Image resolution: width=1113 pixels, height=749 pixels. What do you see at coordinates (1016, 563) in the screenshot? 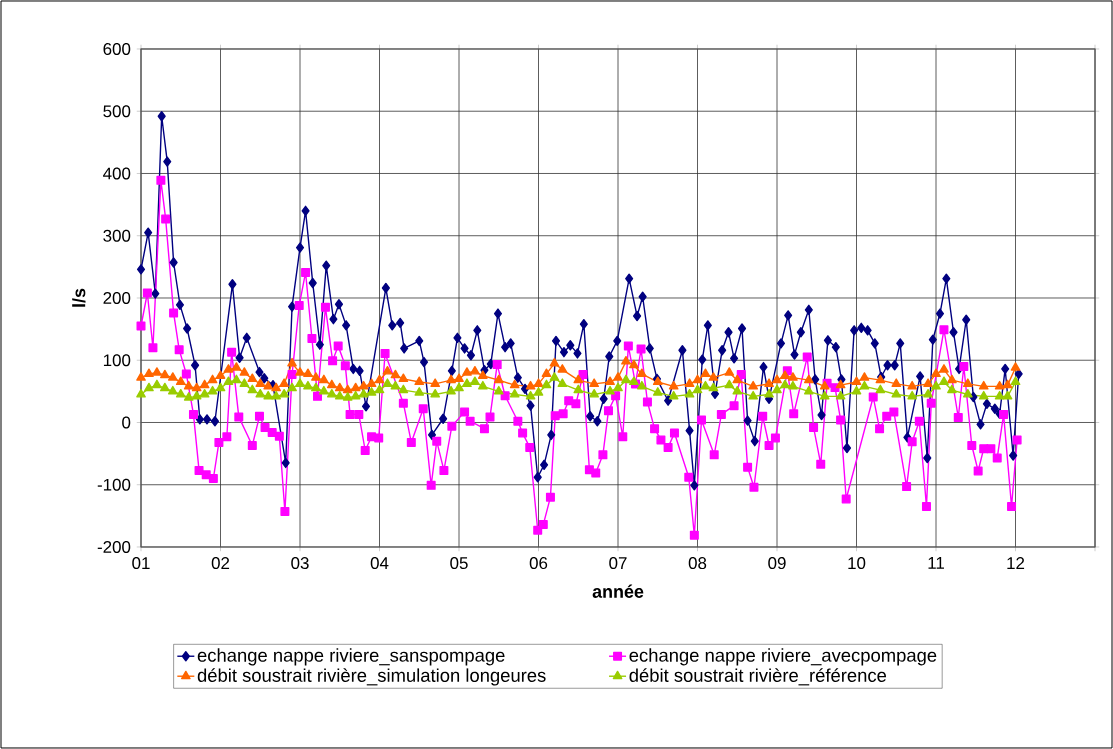
I see `x-tick-label: 12` at bounding box center [1016, 563].